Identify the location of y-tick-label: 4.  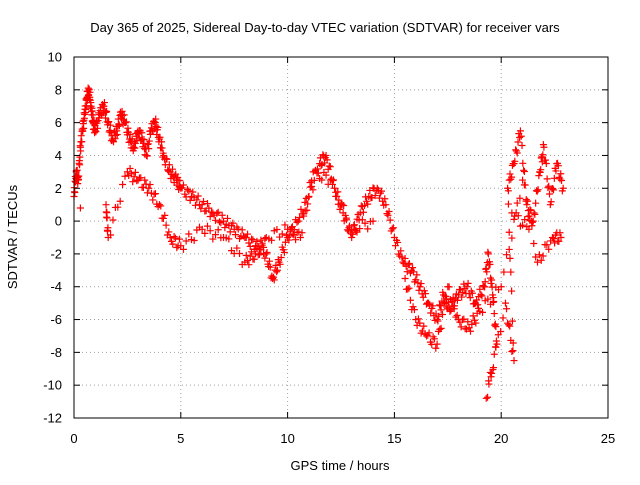
(58, 155).